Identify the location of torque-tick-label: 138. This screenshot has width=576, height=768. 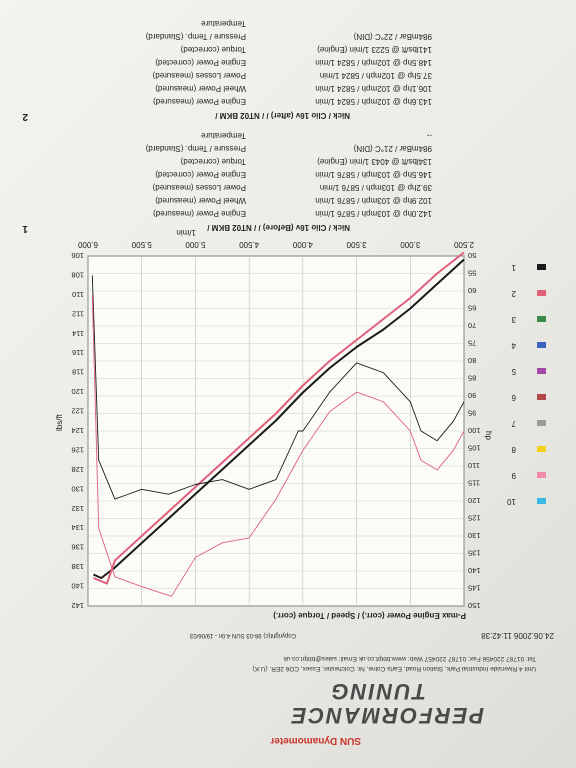
(77, 566).